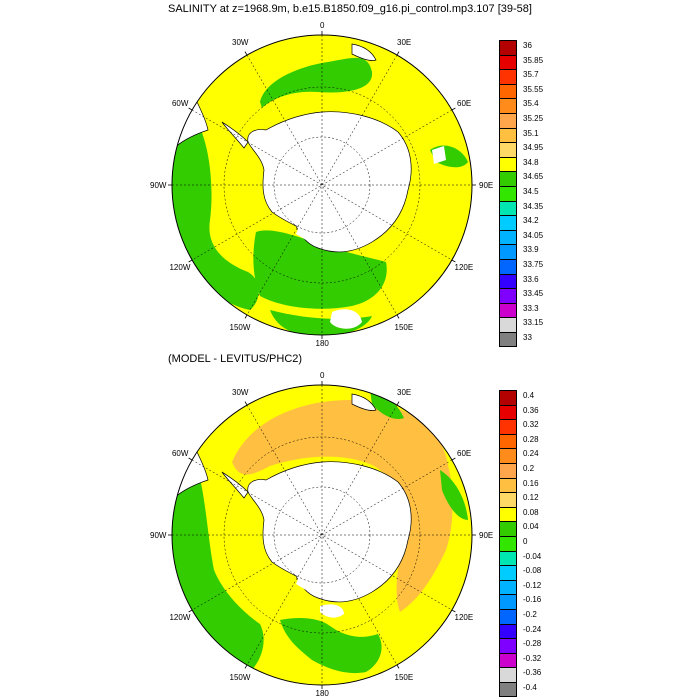 The image size is (700, 700). What do you see at coordinates (322, 343) in the screenshot?
I see `lon-label: 180` at bounding box center [322, 343].